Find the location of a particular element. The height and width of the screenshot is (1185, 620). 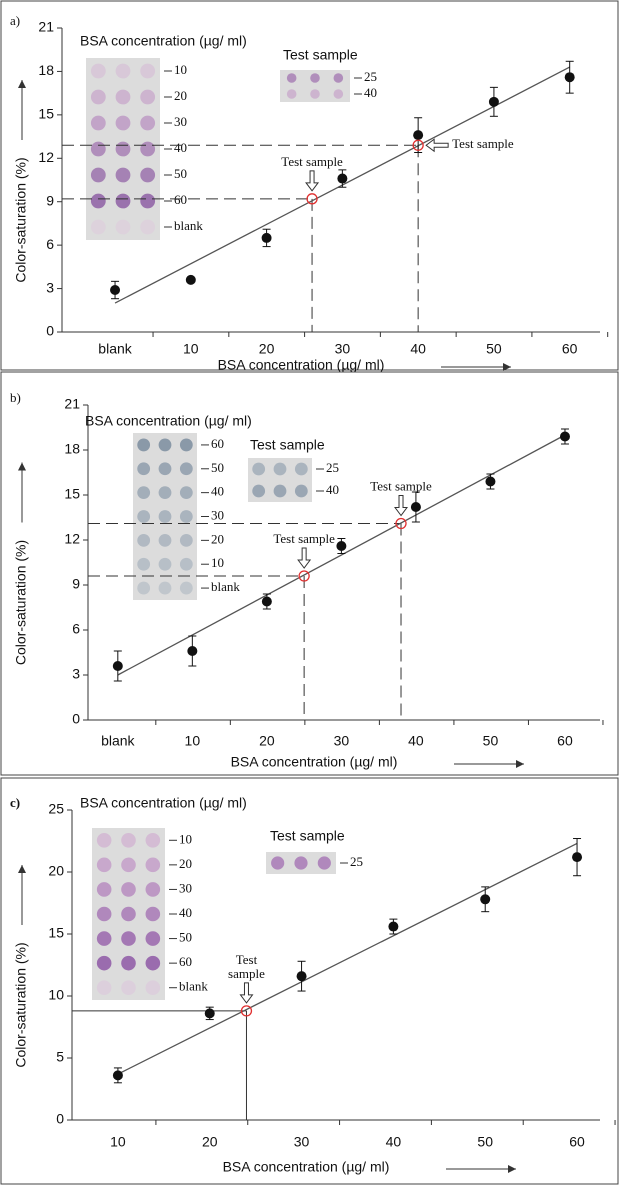

inset-label: 30 is located at coordinates (185, 887).